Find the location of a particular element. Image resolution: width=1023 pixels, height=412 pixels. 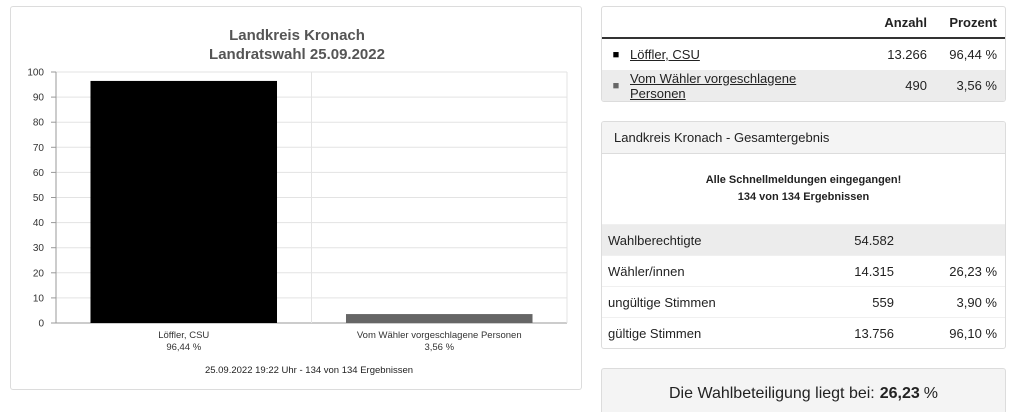

chart-title: Landkreis Kronach is located at coordinates (297, 35).